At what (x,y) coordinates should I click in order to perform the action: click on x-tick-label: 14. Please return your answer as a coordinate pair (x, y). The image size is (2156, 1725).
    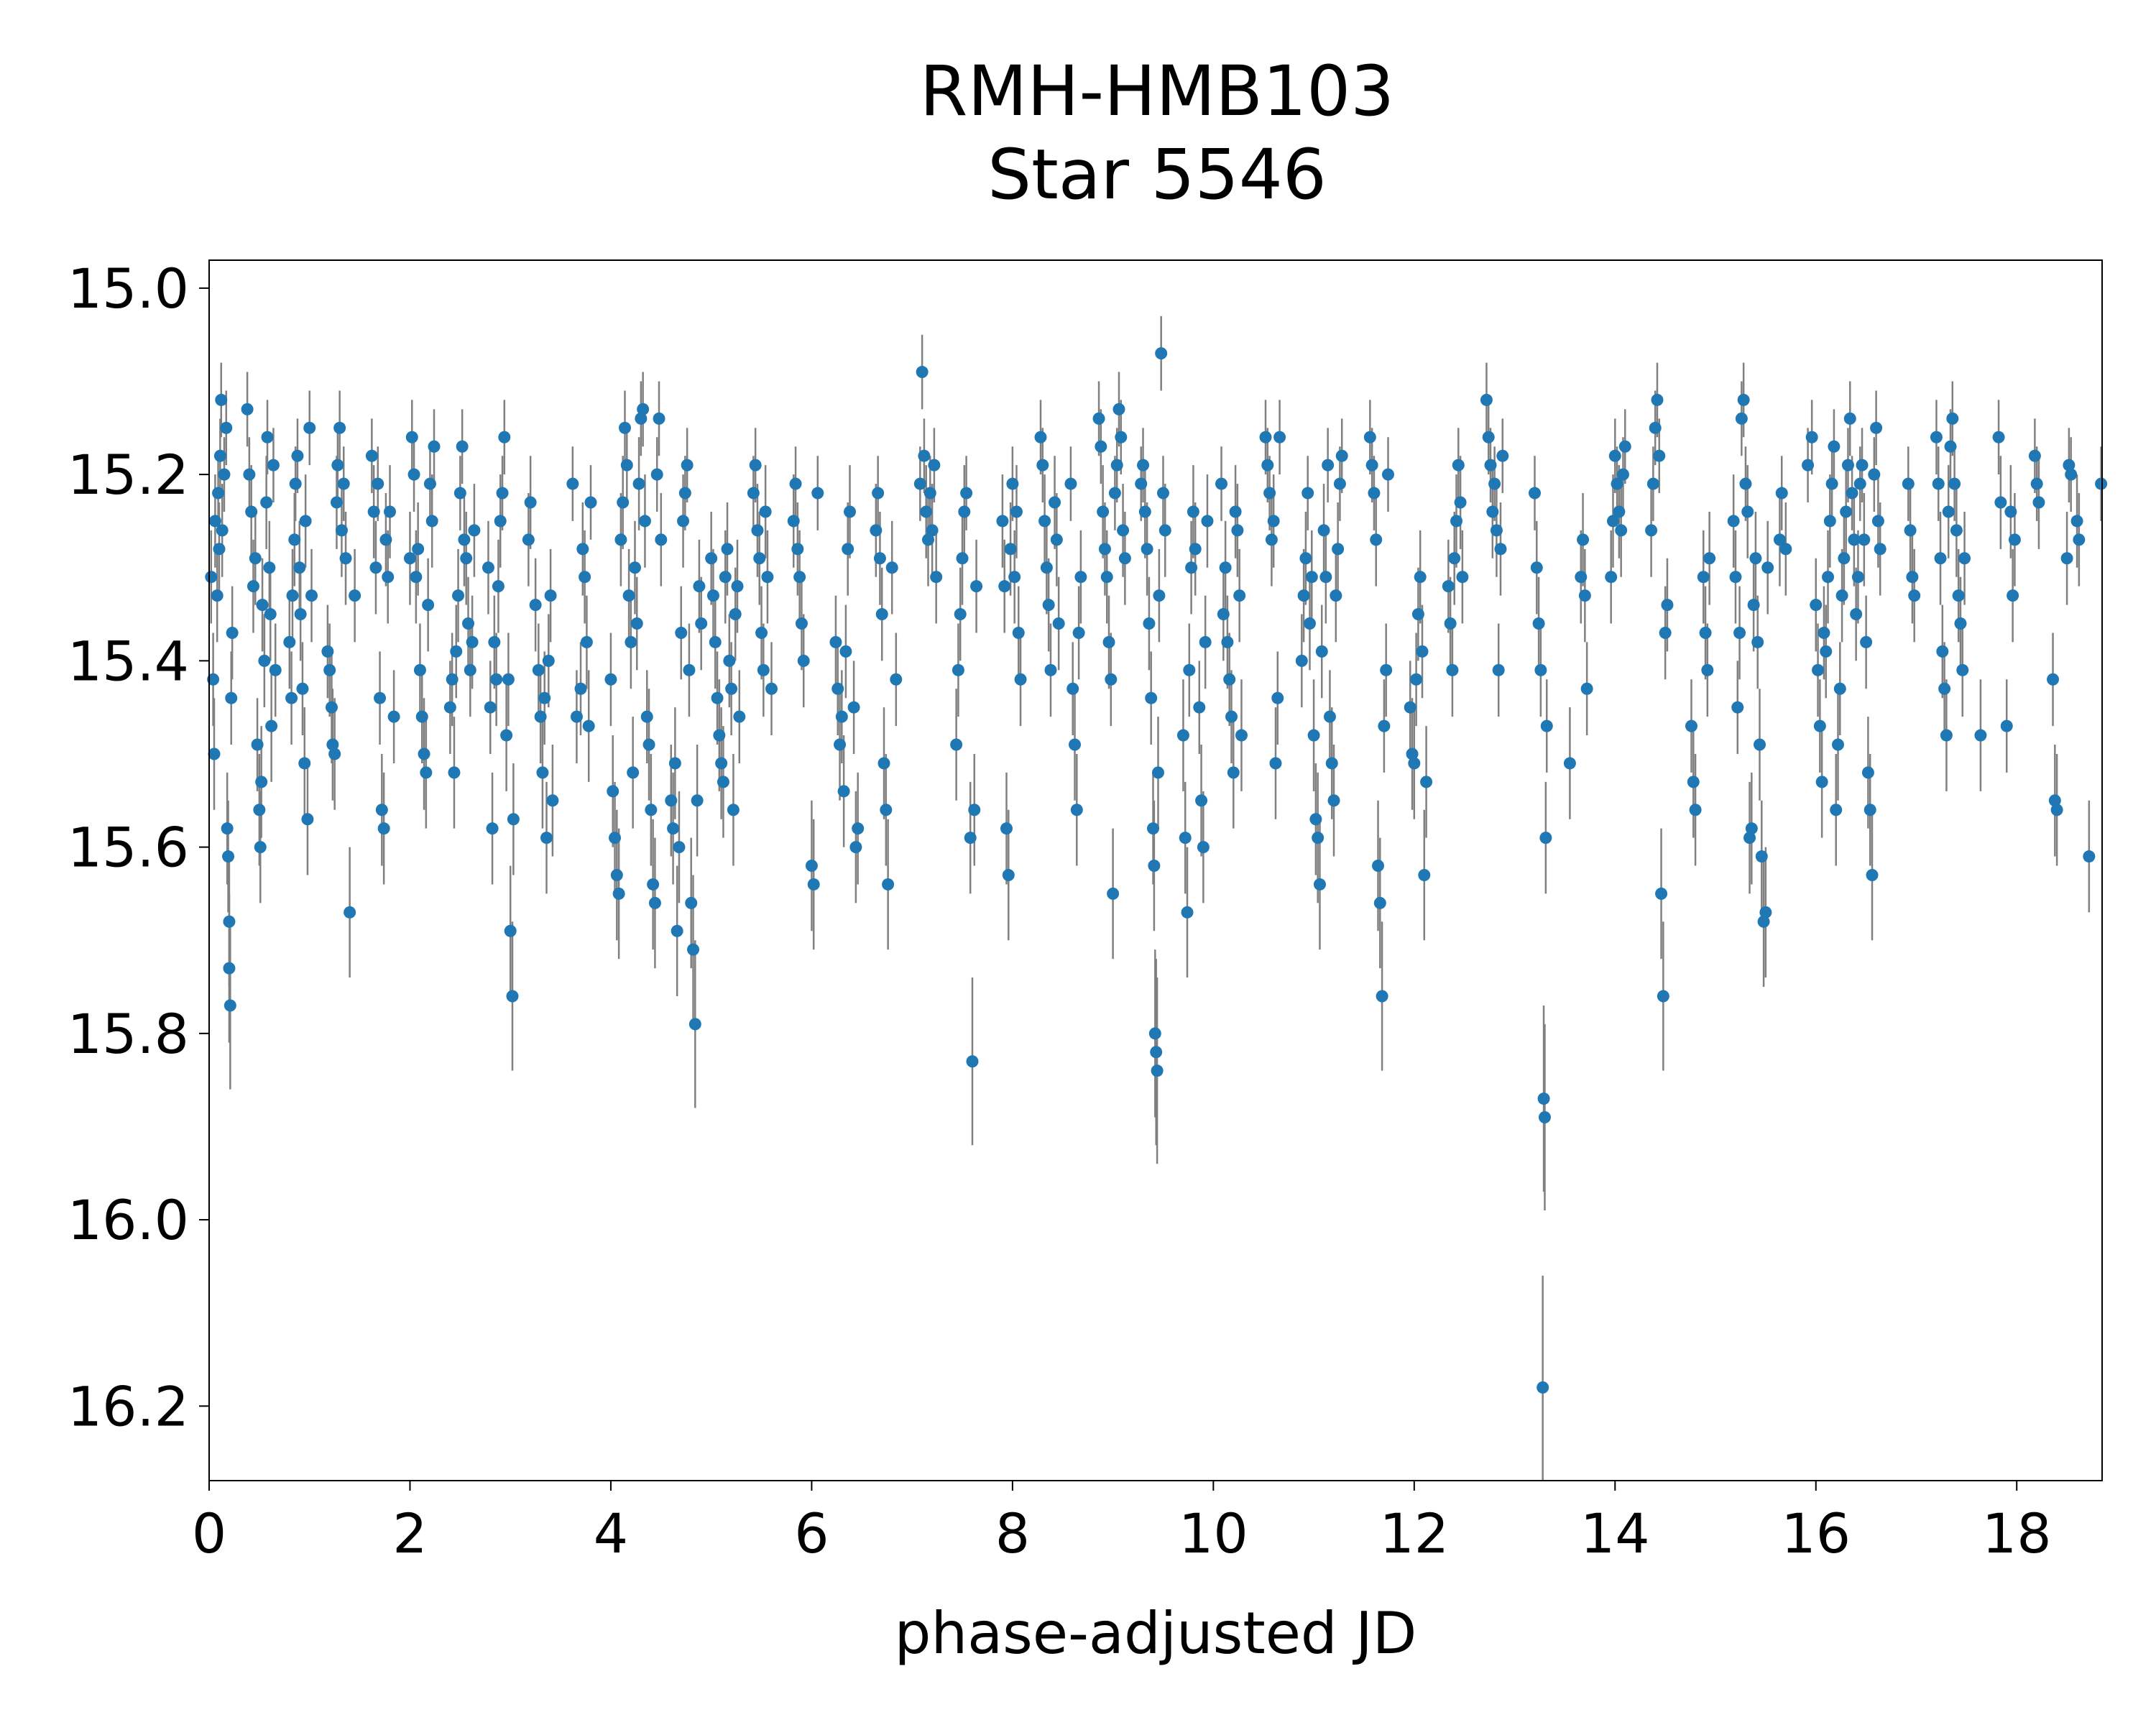
    Looking at the image, I should click on (1615, 1533).